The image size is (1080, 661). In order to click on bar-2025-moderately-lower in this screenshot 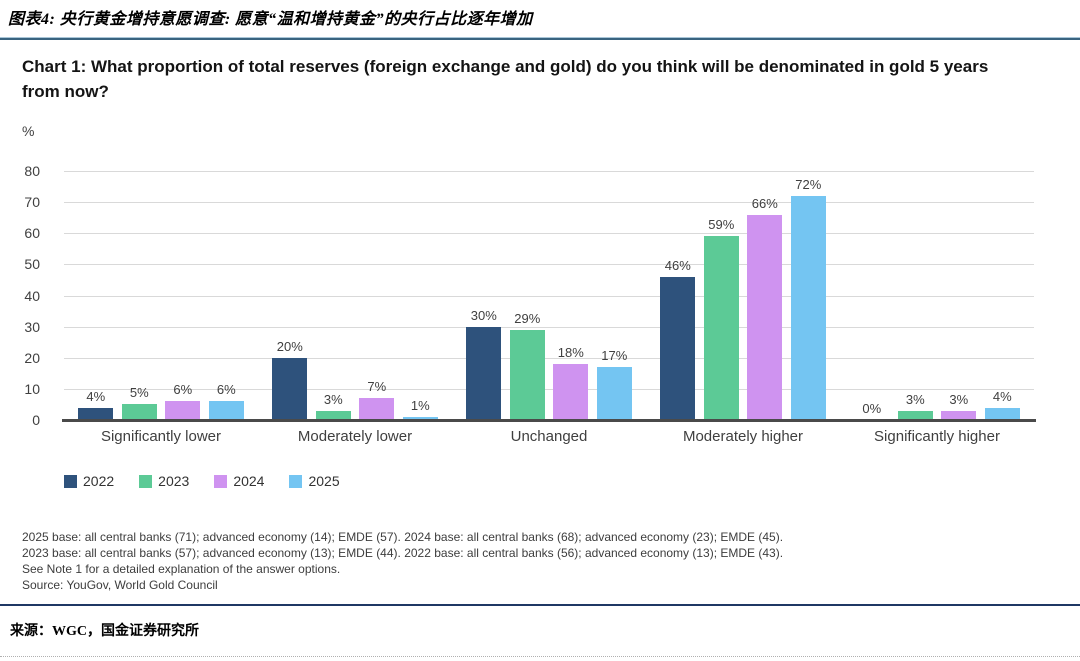, I will do `click(420, 418)`.